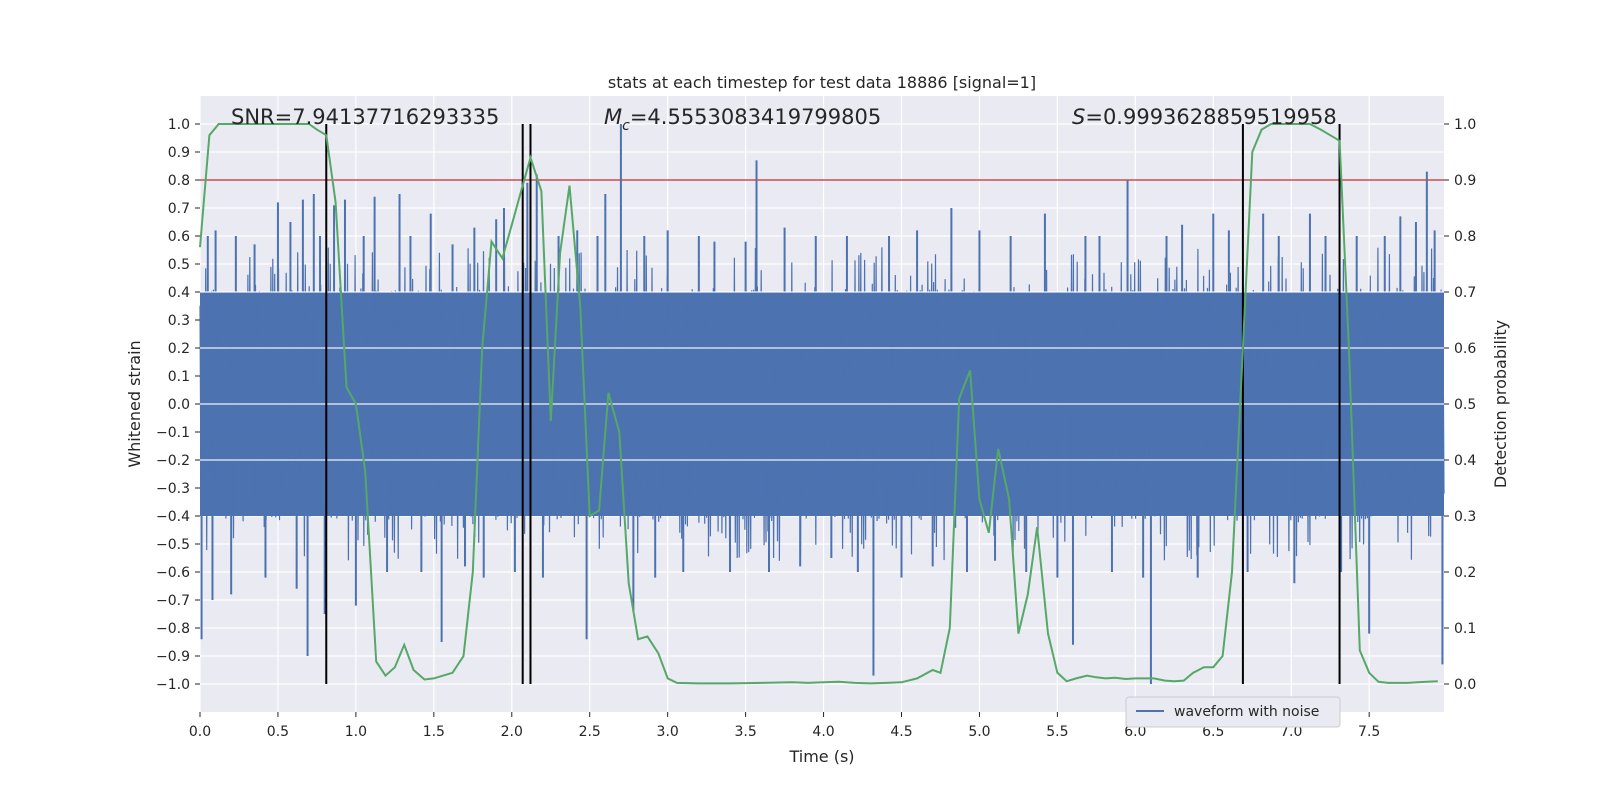 The image size is (1600, 800). What do you see at coordinates (173, 601) in the screenshot?
I see `y-tick-label: −0.7` at bounding box center [173, 601].